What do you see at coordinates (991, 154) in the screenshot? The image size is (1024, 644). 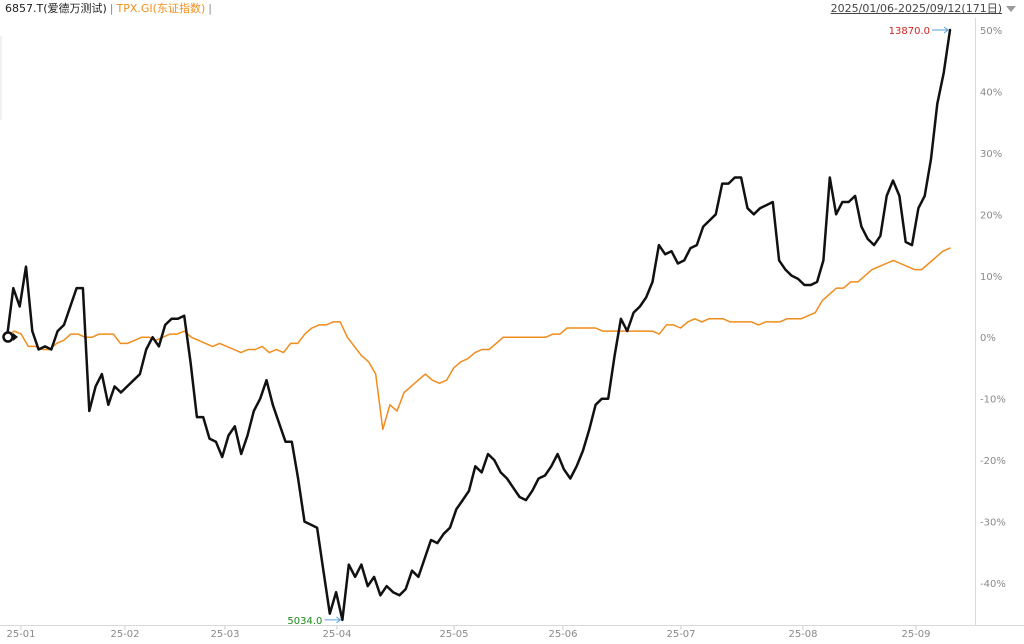 I see `y-tick-label: 30%` at bounding box center [991, 154].